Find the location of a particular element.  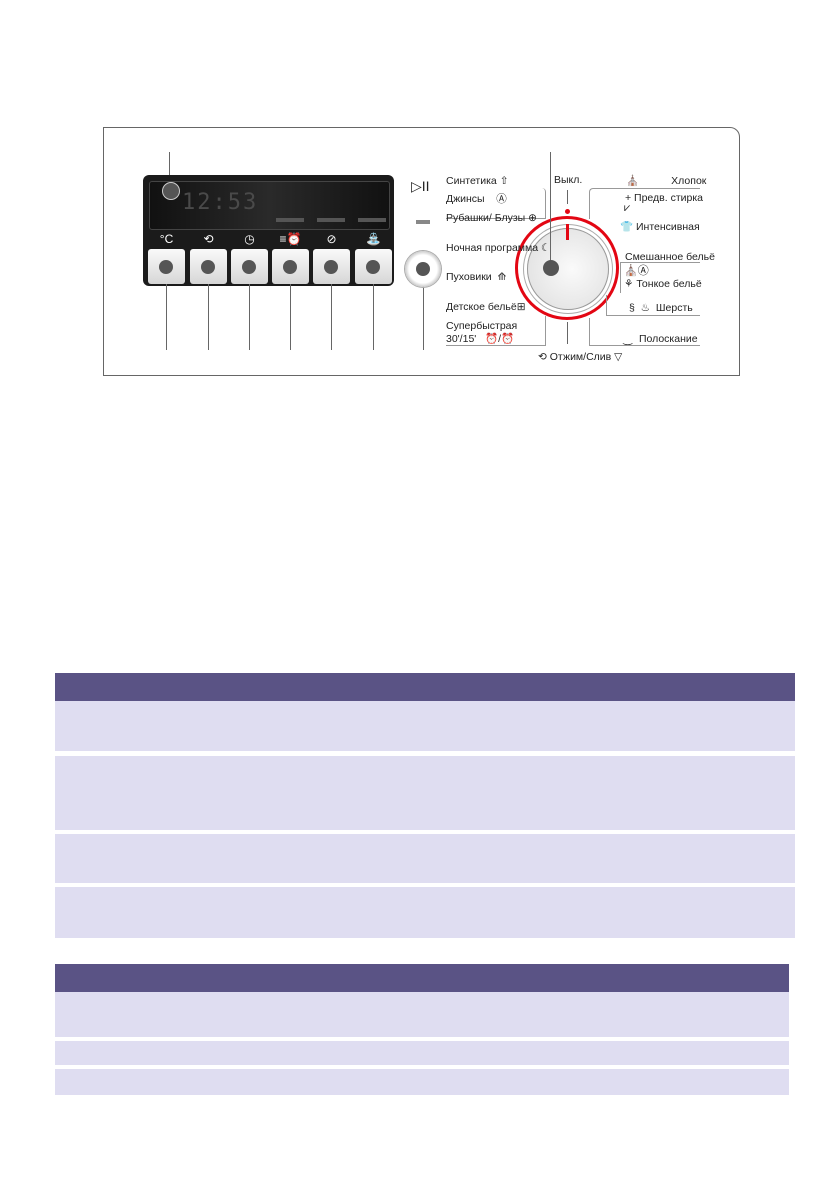

program-shirts: Рубашки/ Блузы ⊕ is located at coordinates (491, 218).